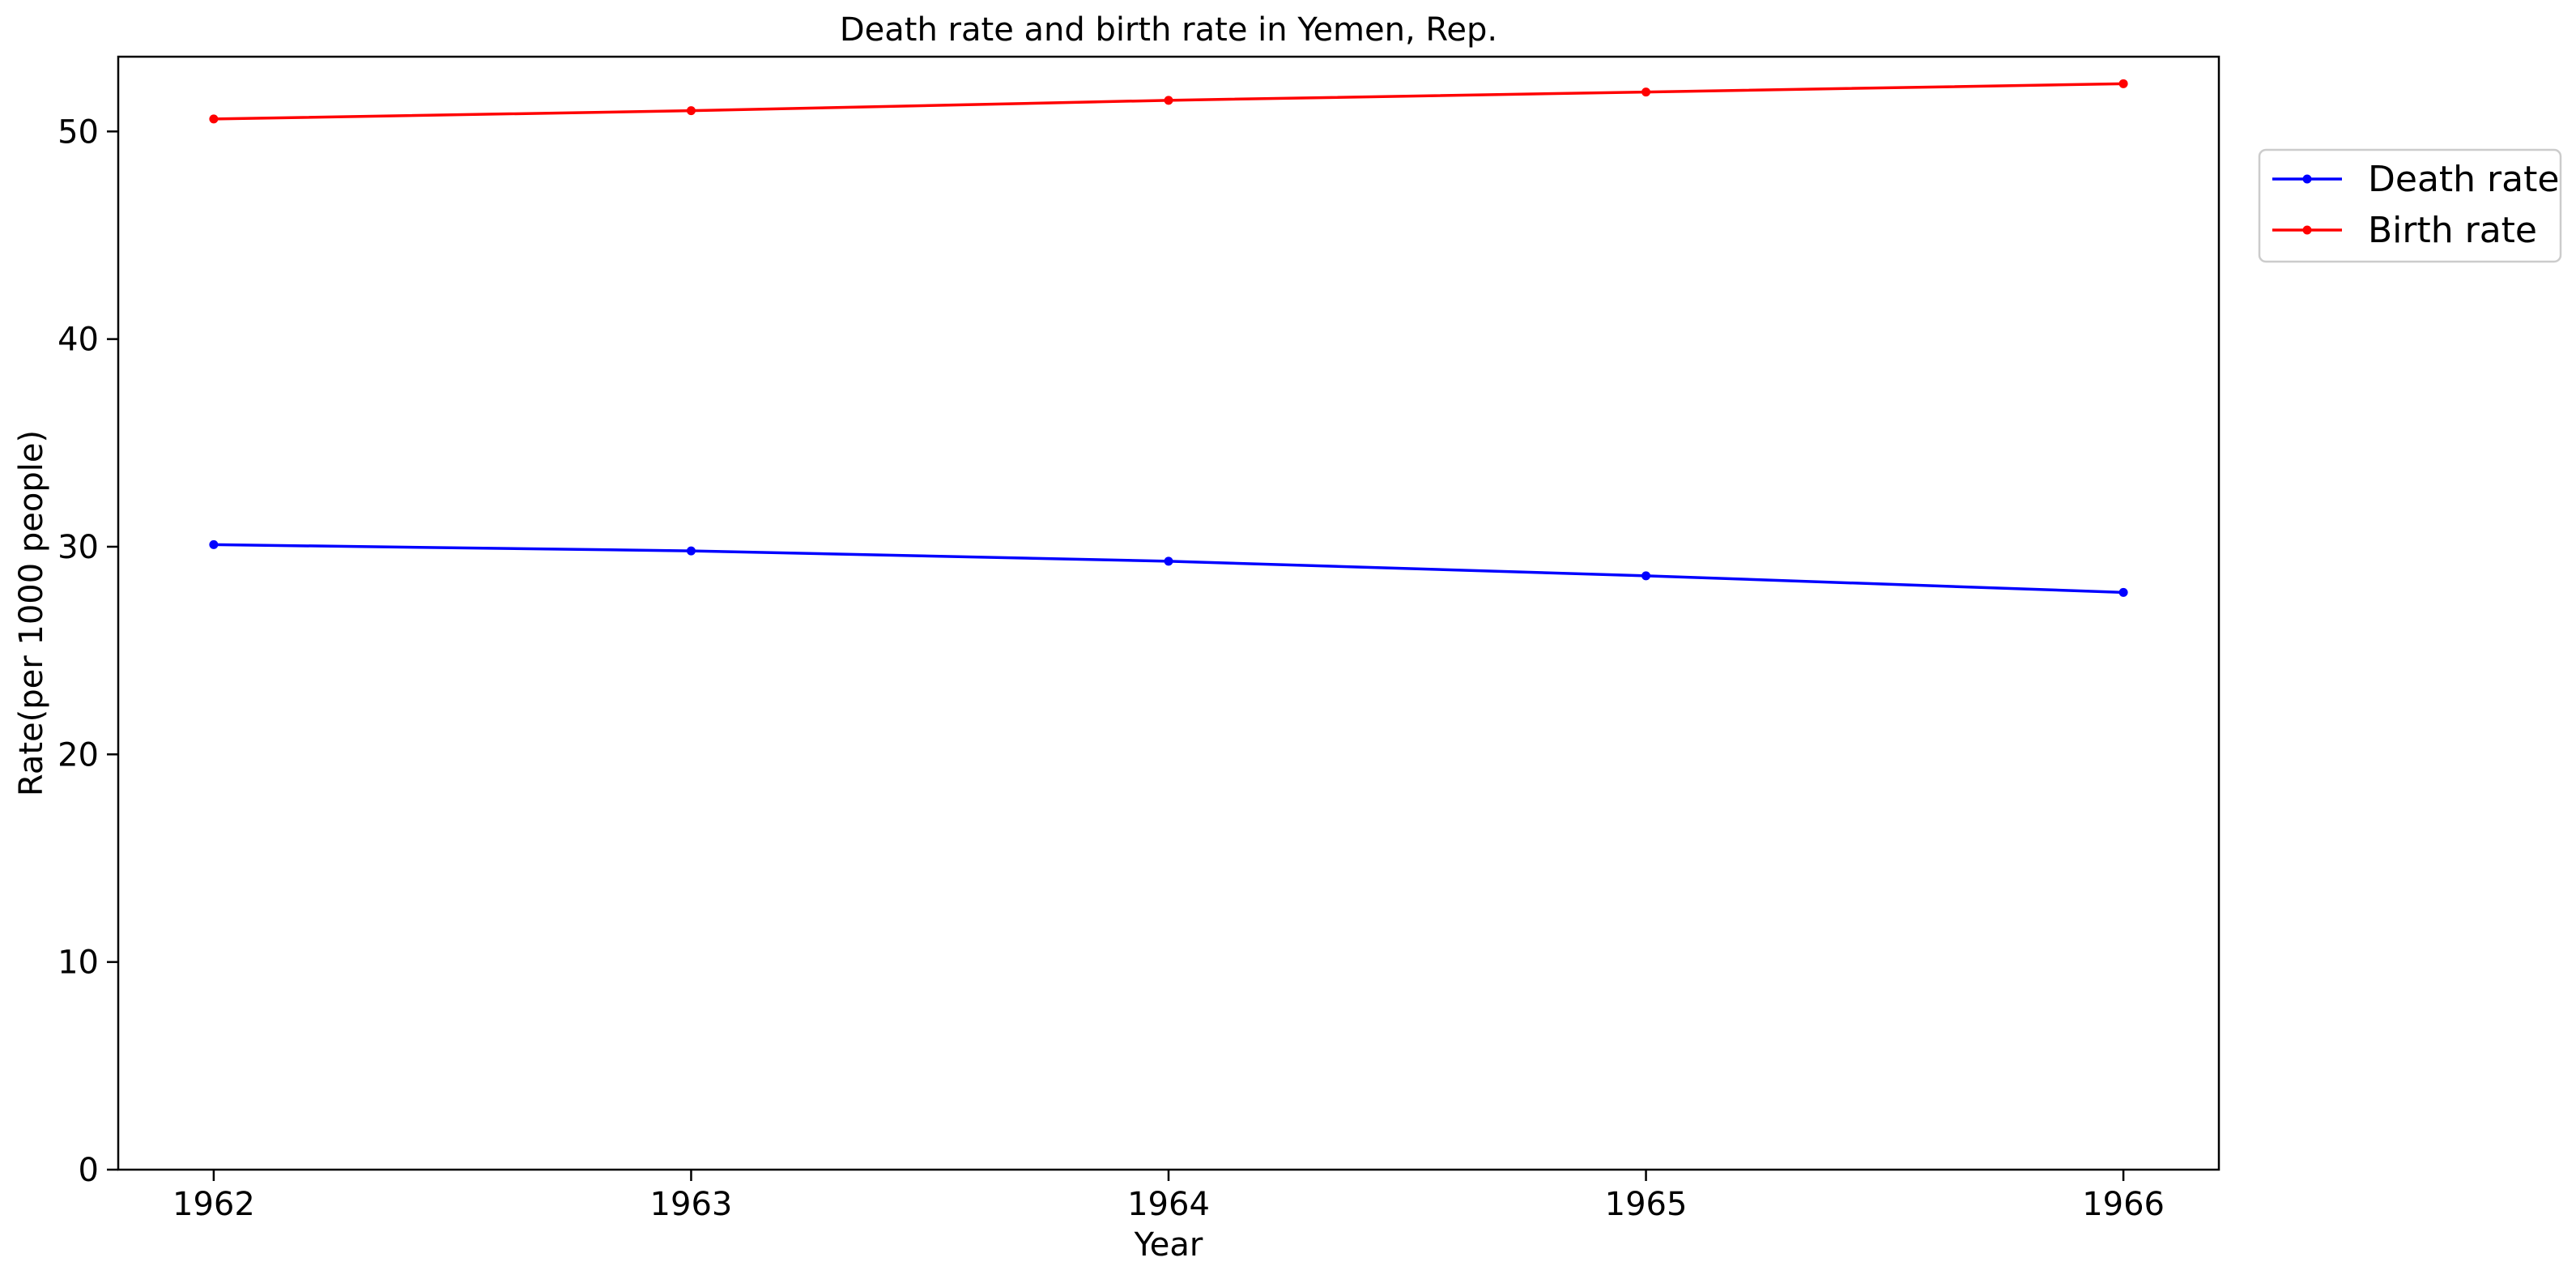 The image size is (2576, 1279). I want to click on x-tick-label: 1964, so click(1168, 1204).